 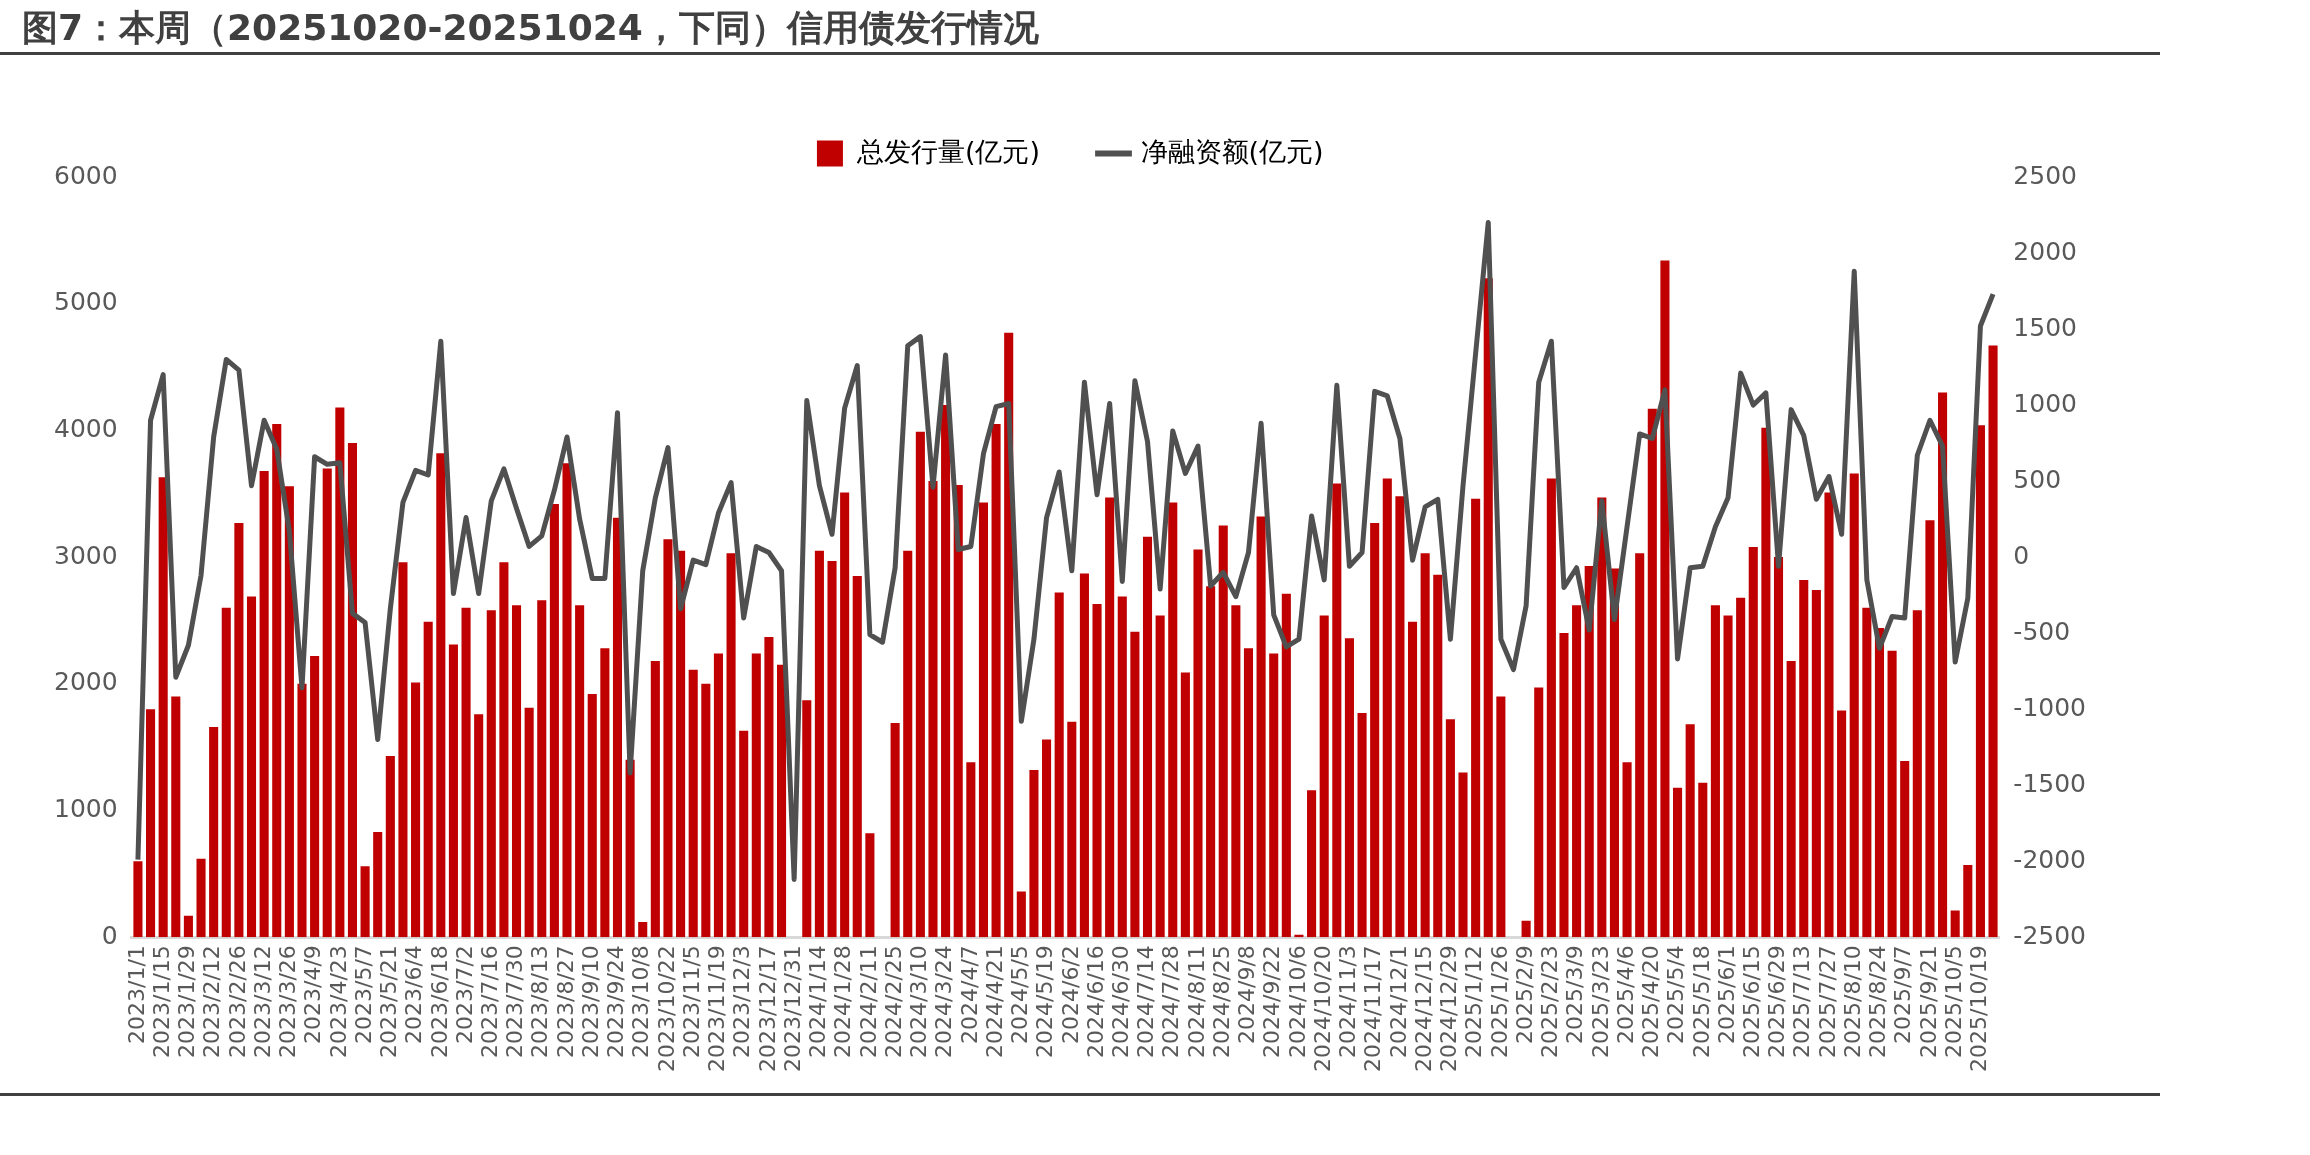 What do you see at coordinates (439, 1002) in the screenshot?
I see `x-tick-label: 2023/6/18` at bounding box center [439, 1002].